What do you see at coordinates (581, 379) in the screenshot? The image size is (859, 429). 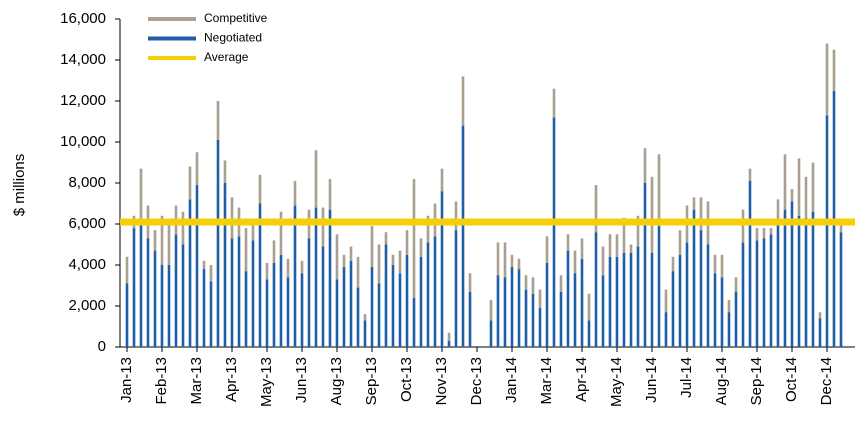 I see `x-tick-label: Apr-14` at bounding box center [581, 379].